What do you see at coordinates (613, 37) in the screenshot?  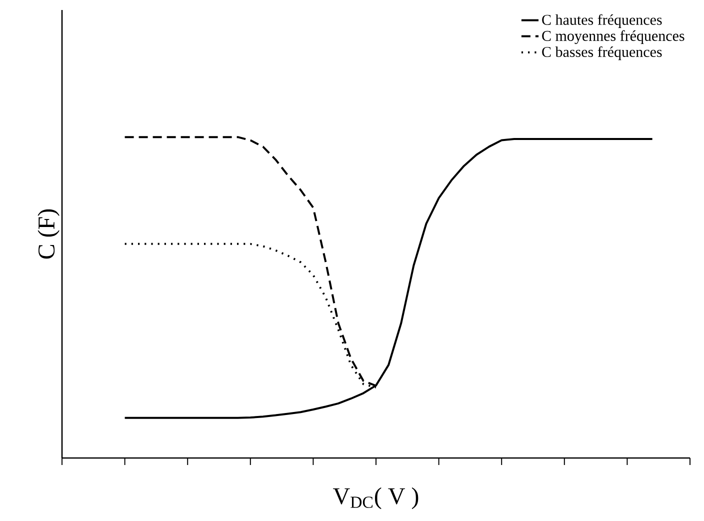 I see `legend-label: C moyennes fréquences` at bounding box center [613, 37].